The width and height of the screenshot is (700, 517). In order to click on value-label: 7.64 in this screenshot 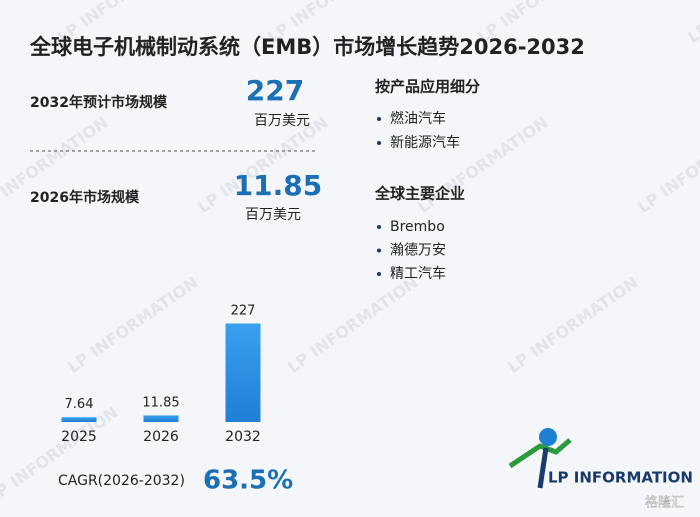, I will do `click(79, 404)`.